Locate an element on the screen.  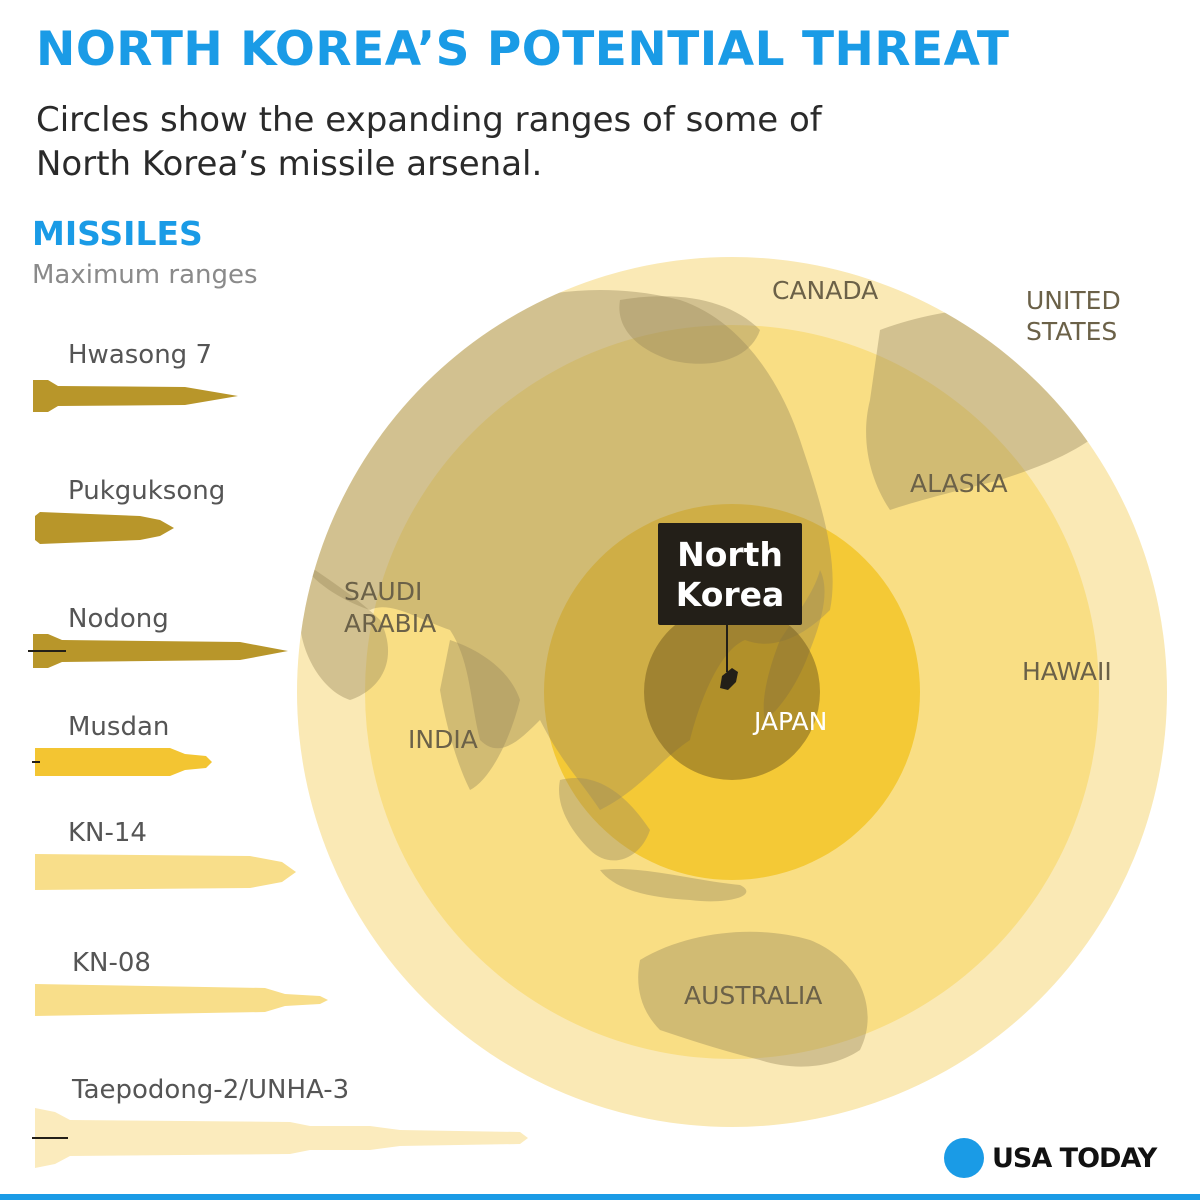
bottom-rule is located at coordinates (600, 1197).